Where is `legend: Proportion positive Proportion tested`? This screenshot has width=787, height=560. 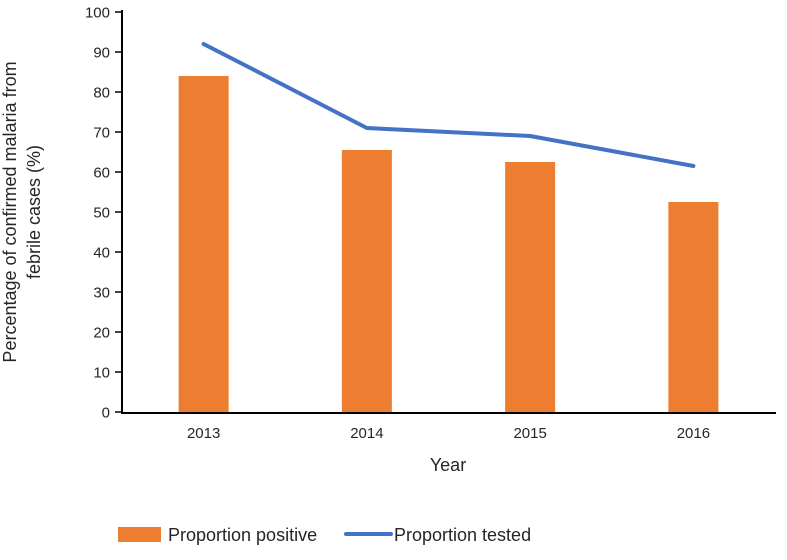 legend: Proportion positive Proportion tested is located at coordinates (324, 535).